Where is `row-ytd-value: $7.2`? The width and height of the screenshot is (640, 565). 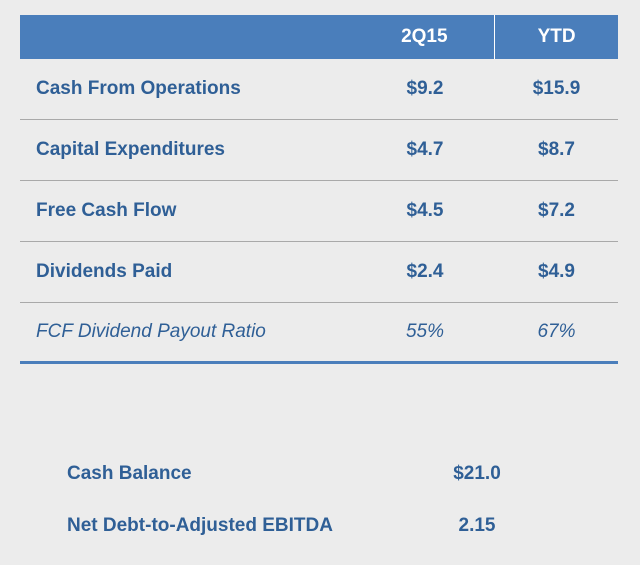 row-ytd-value: $7.2 is located at coordinates (556, 210).